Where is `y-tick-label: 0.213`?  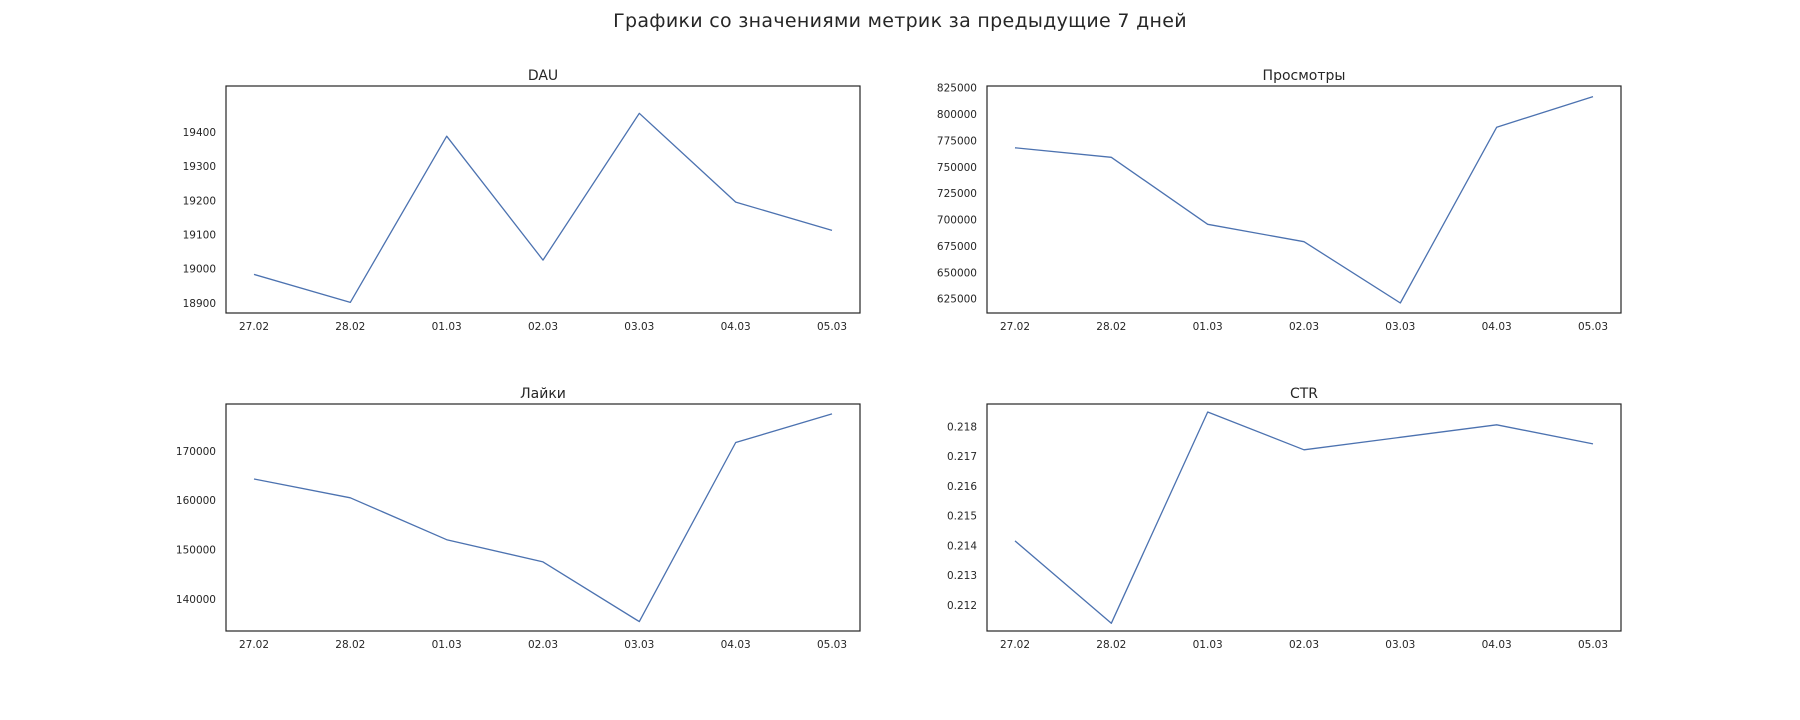 y-tick-label: 0.213 is located at coordinates (962, 576).